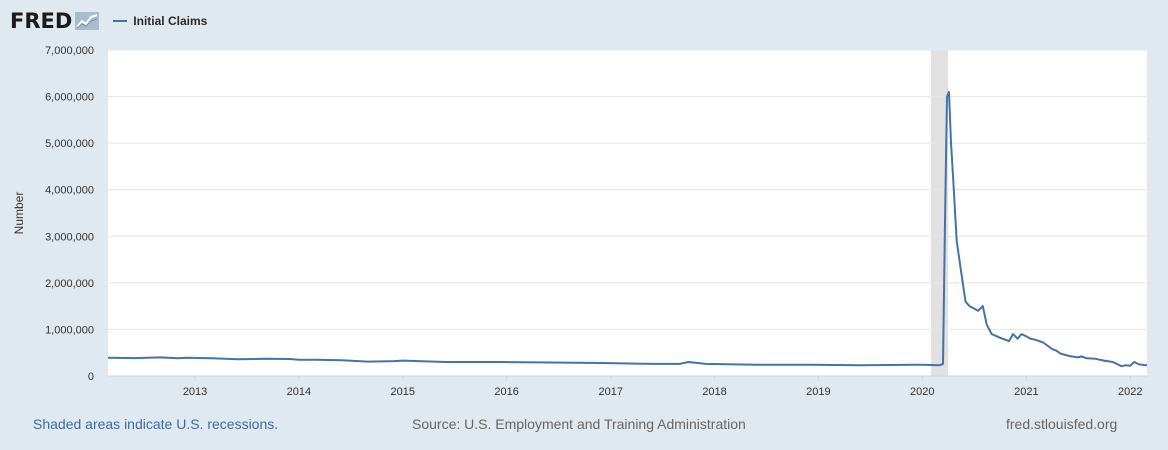 The image size is (1168, 450). I want to click on x-tick-label: 2015, so click(403, 392).